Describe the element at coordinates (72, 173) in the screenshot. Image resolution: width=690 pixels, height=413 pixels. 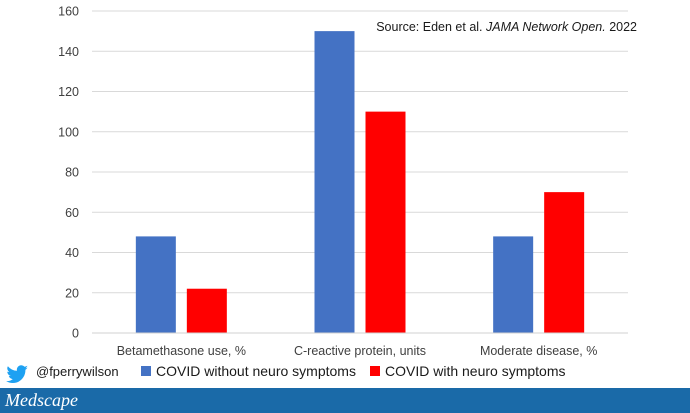
I see `y-tick-label: 80` at that location.